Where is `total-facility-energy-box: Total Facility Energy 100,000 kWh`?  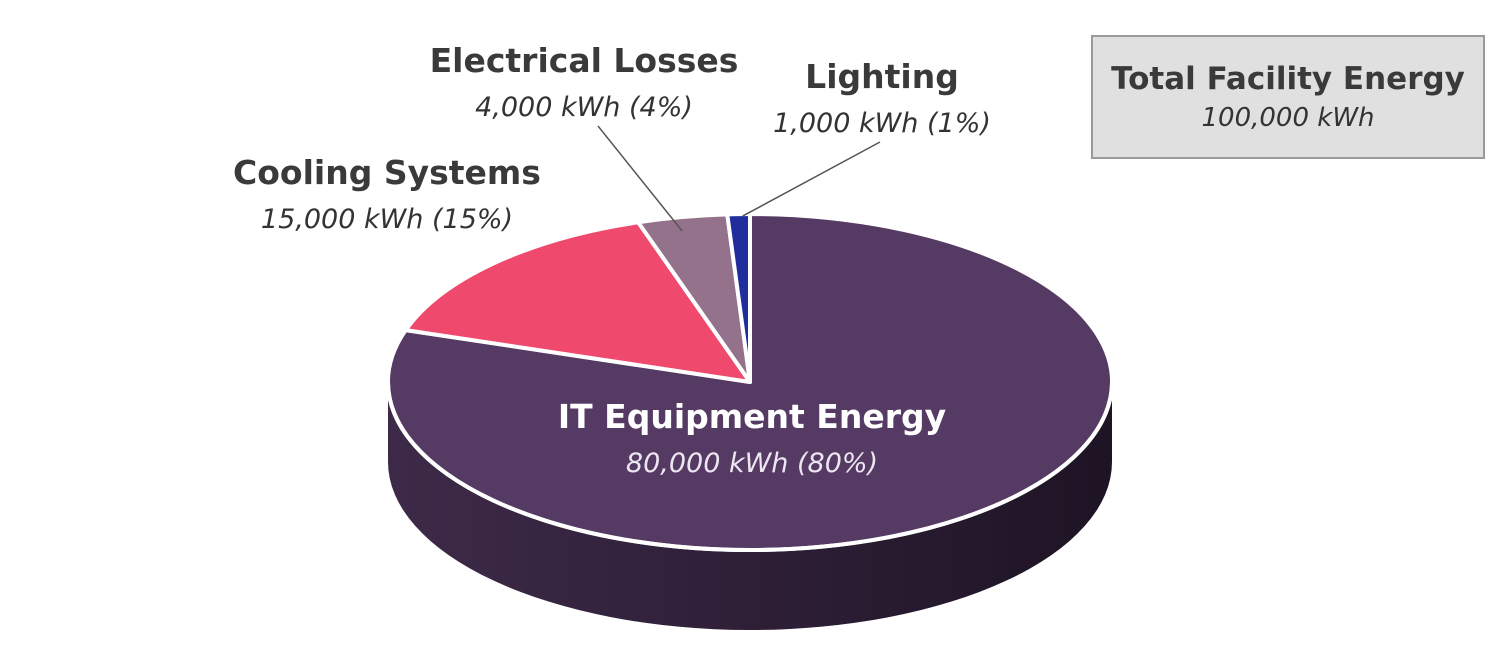
total-facility-energy-box: Total Facility Energy 100,000 kWh is located at coordinates (1288, 97).